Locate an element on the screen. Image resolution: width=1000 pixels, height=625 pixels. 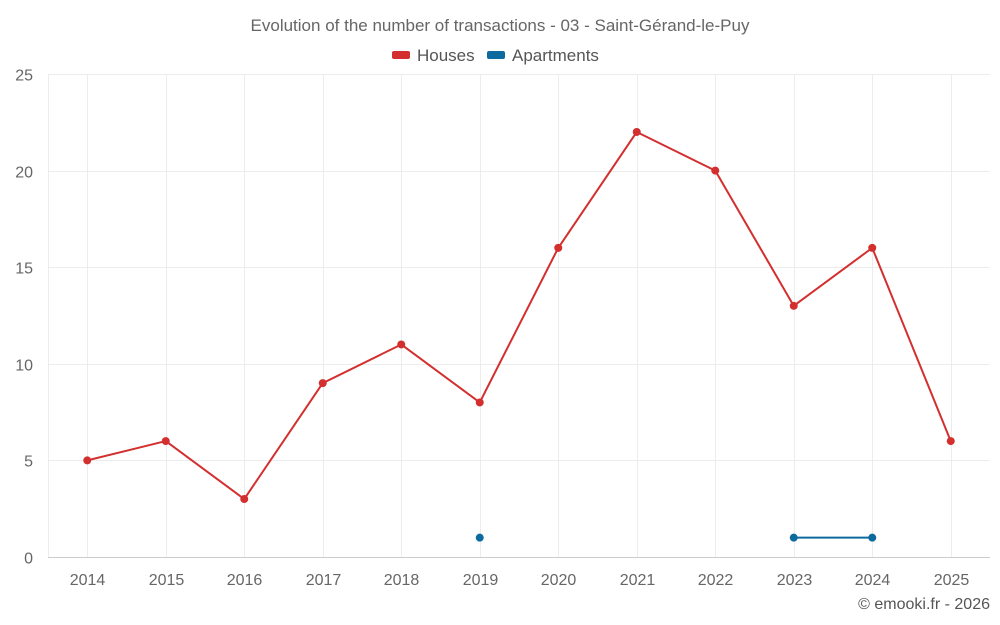
data-point-houses-2021 is located at coordinates (636, 131).